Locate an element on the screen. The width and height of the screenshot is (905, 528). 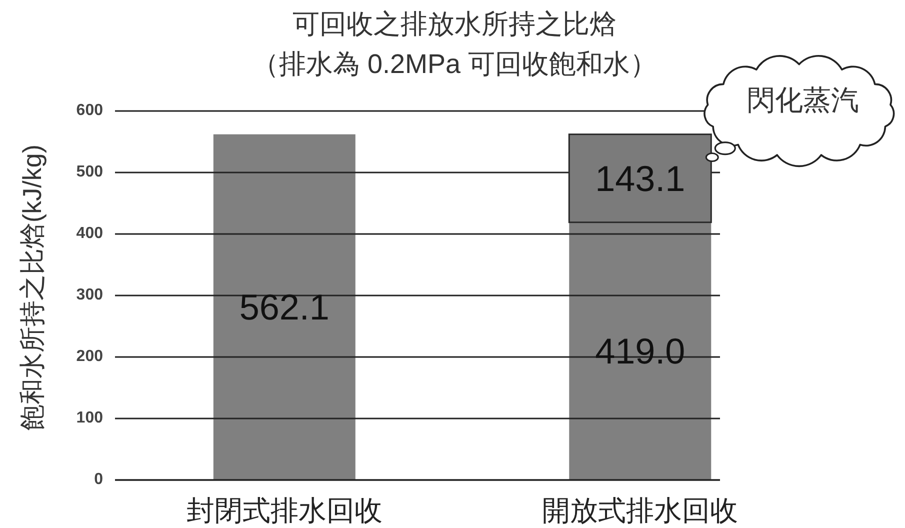
data-label: 562.1 is located at coordinates (284, 307).